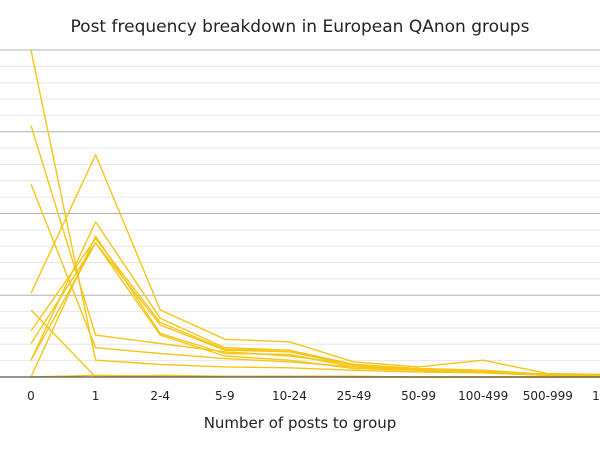  Describe the element at coordinates (418, 396) in the screenshot. I see `x-tick-label: 50-99` at that location.